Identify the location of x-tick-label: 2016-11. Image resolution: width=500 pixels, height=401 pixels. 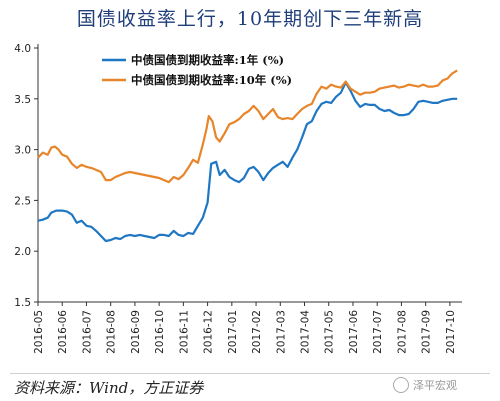
(184, 332).